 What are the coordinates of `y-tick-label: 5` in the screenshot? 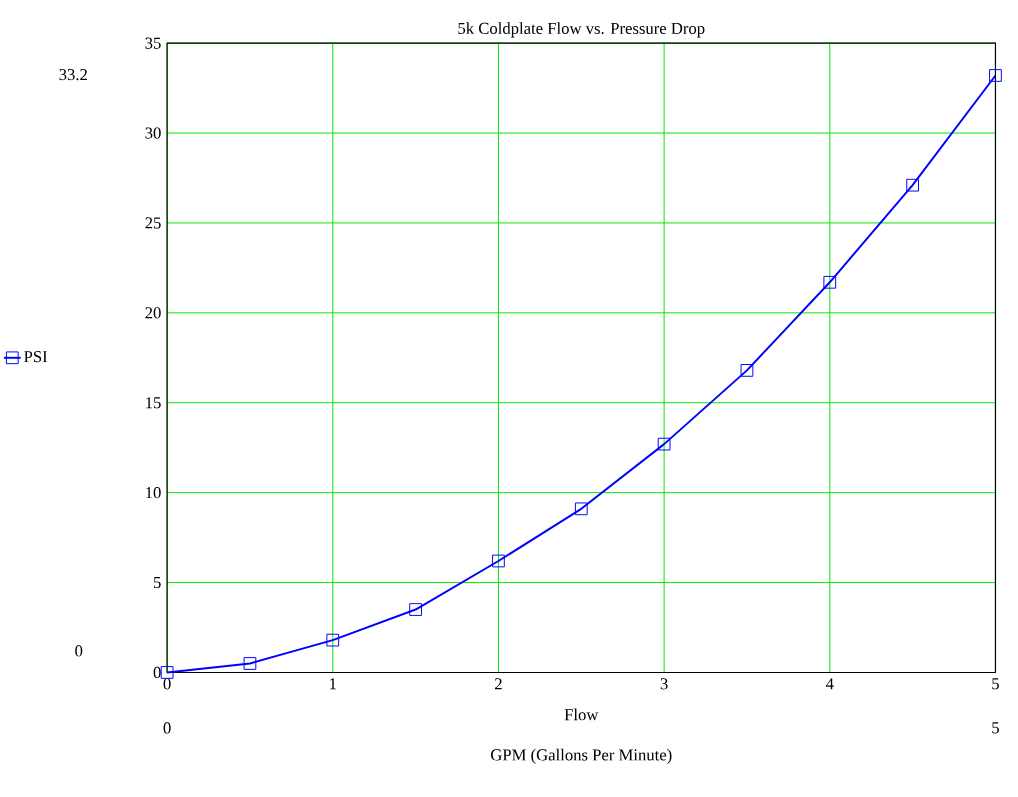 It's located at (157, 583).